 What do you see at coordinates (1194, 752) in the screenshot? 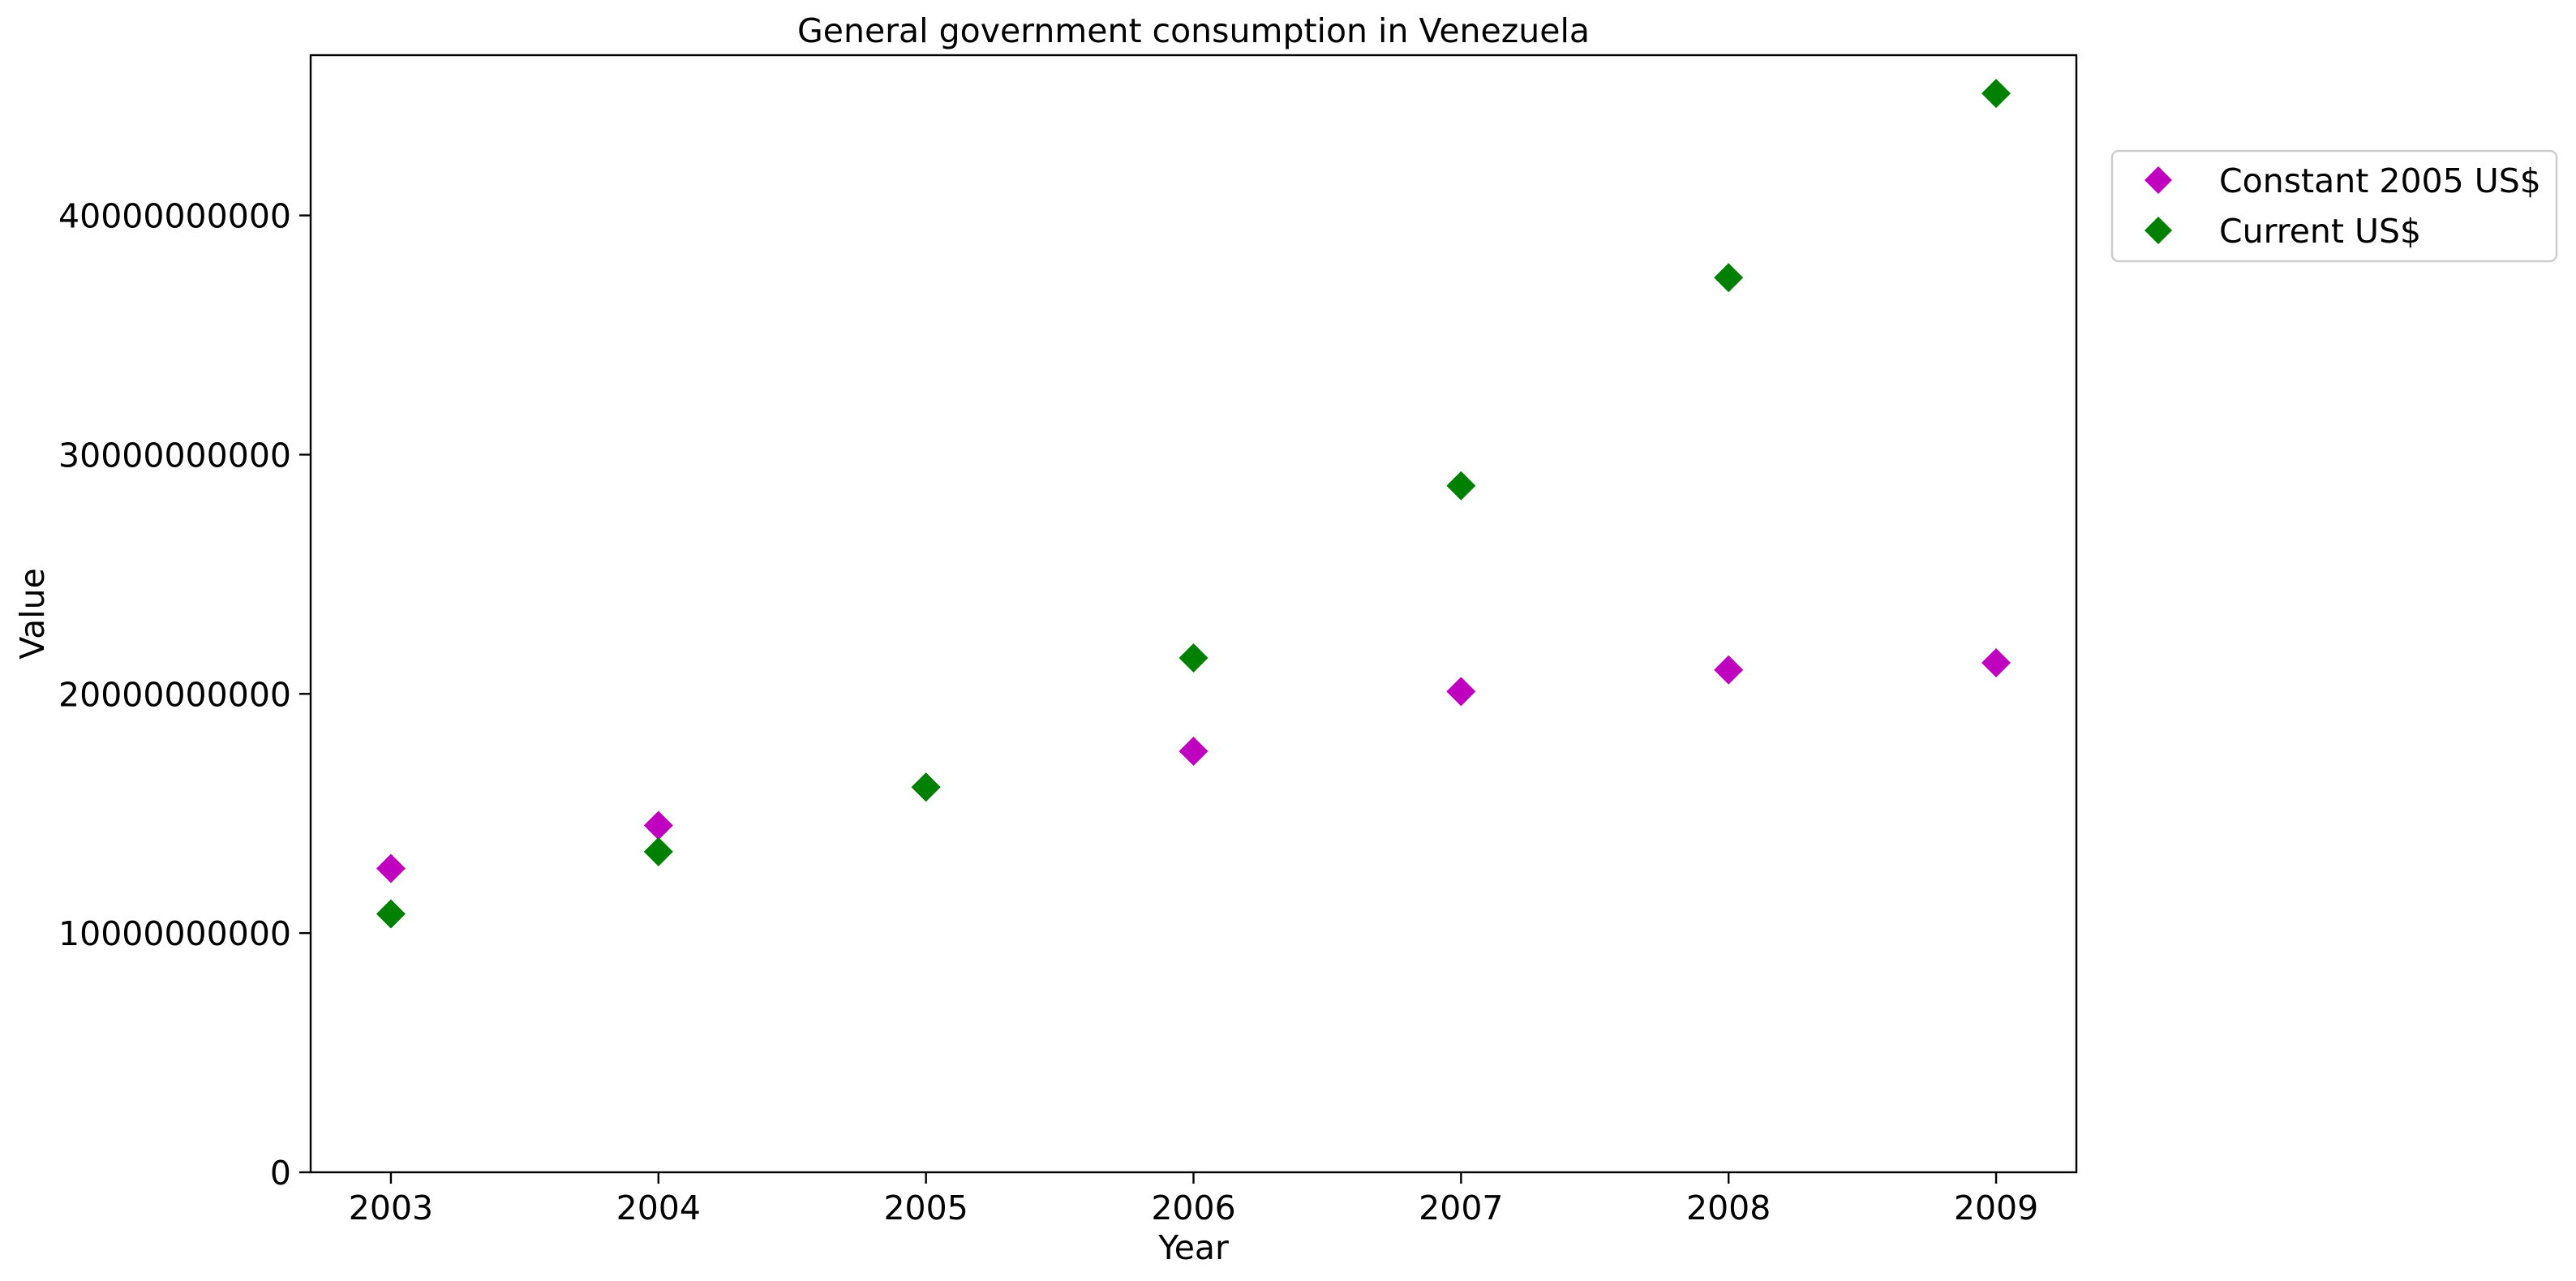
I see `data-point-constant-2006` at bounding box center [1194, 752].